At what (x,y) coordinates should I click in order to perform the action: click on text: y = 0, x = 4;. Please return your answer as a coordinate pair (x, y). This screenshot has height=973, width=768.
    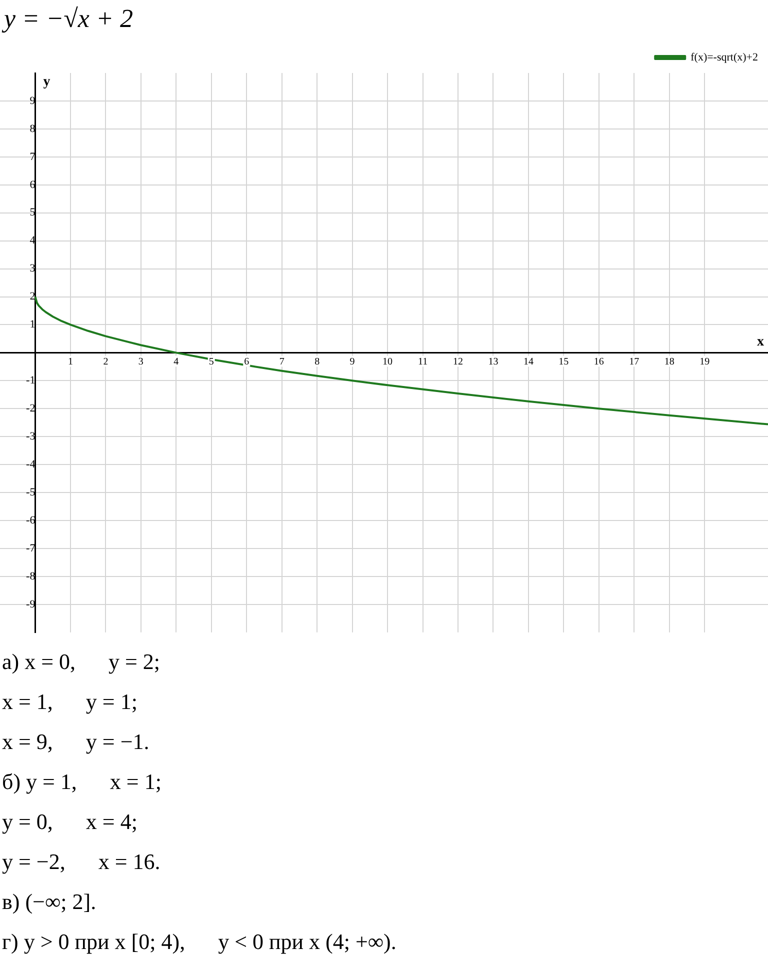
    Looking at the image, I should click on (69, 822).